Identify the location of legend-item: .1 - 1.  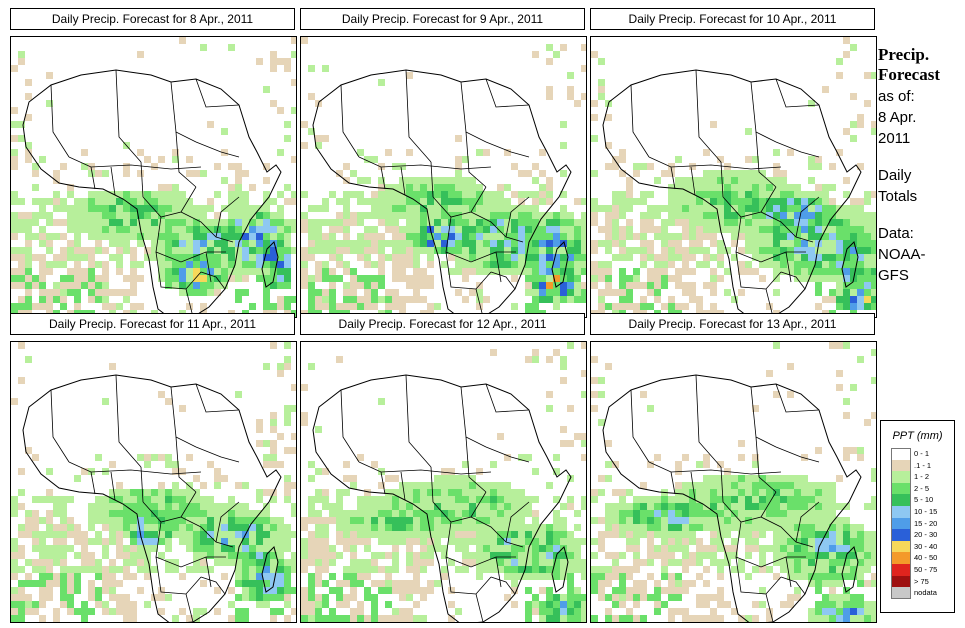
(921, 465).